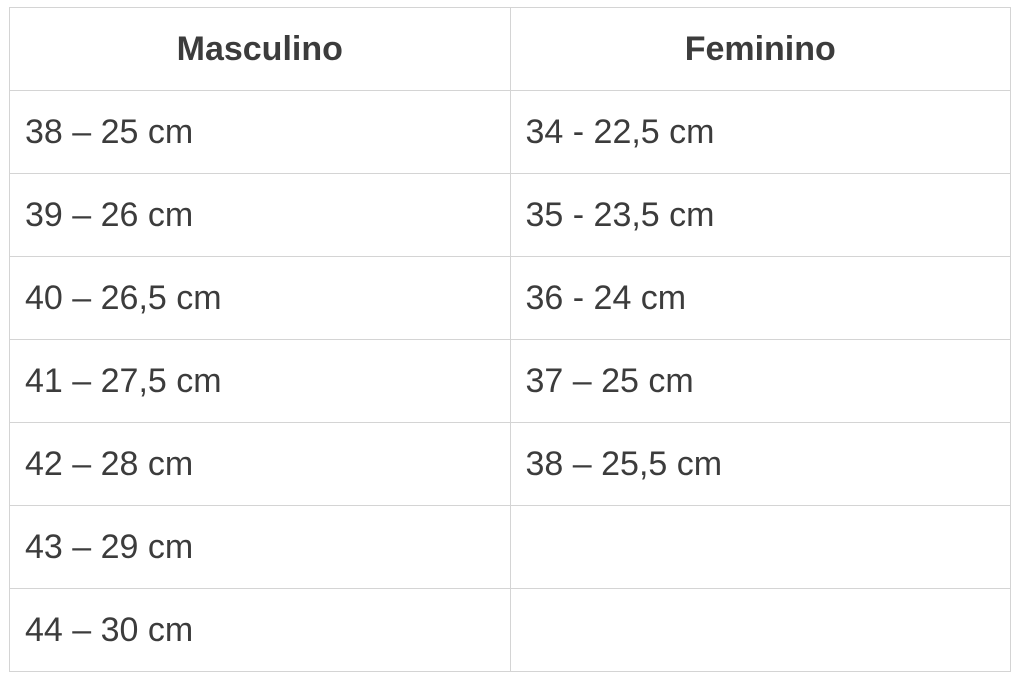  What do you see at coordinates (260, 630) in the screenshot?
I see `cell-masculino: 44 – 30 cm` at bounding box center [260, 630].